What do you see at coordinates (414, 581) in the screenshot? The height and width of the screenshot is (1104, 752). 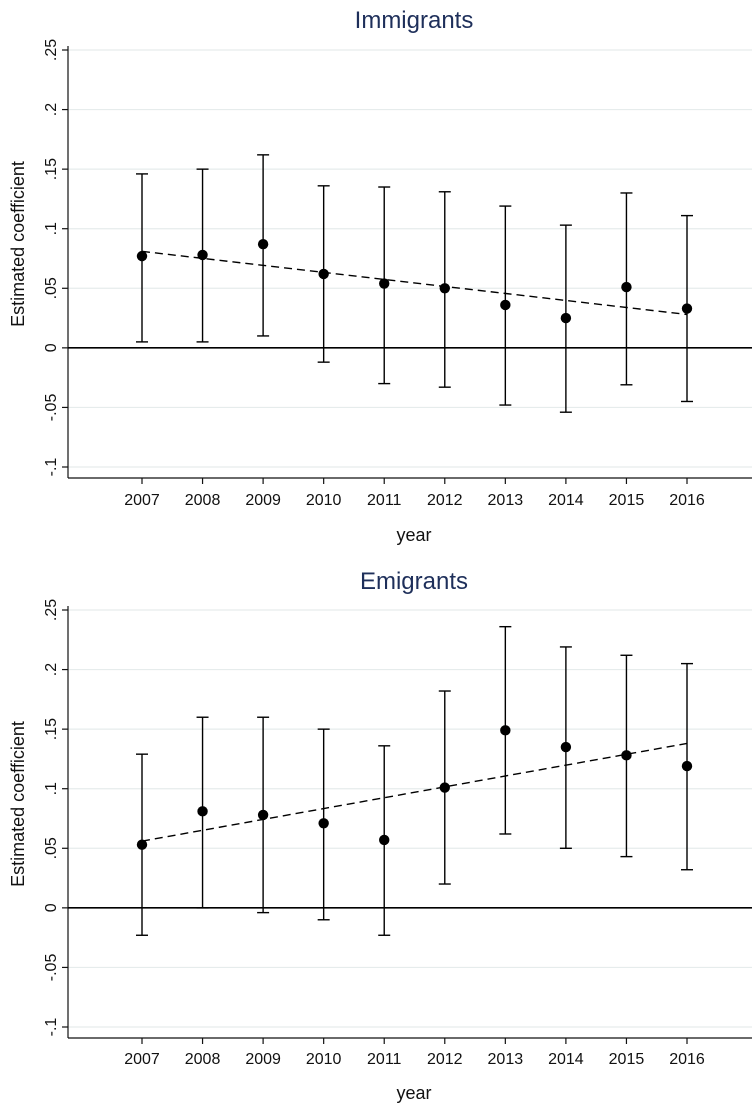 I see `chart-title: Emigrants` at bounding box center [414, 581].